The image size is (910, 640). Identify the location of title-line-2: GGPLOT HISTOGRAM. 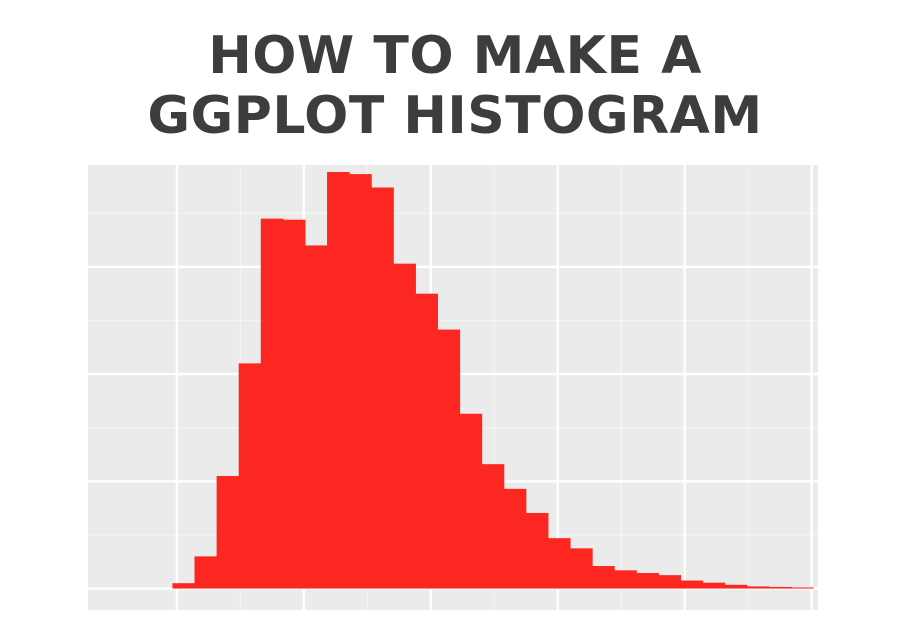
(455, 116).